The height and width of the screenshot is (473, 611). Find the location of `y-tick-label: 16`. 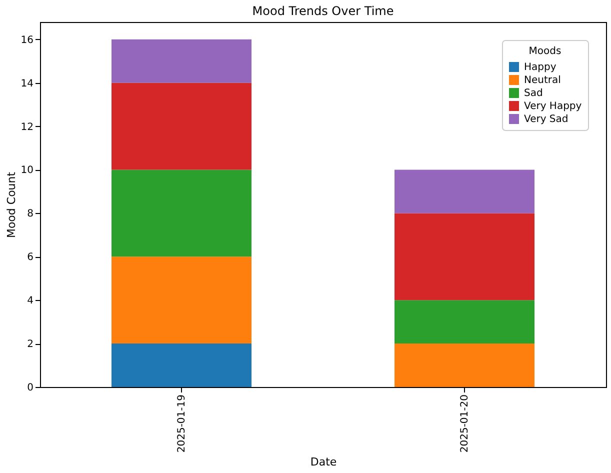

y-tick-label: 16 is located at coordinates (27, 40).